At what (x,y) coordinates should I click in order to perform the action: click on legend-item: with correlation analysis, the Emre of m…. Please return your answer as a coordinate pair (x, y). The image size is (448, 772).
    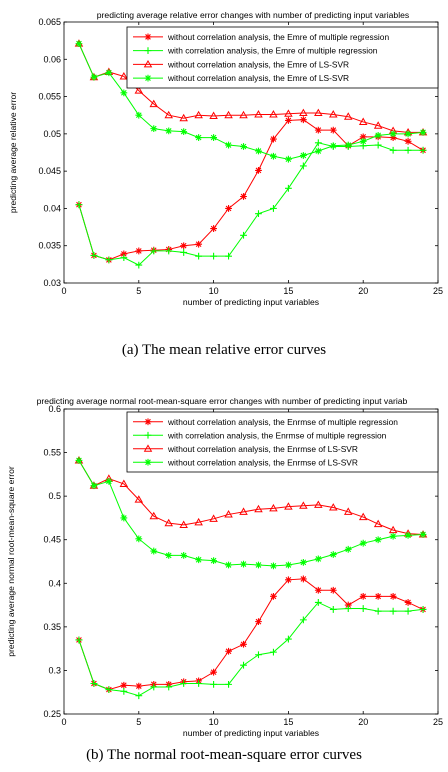
    Looking at the image, I should click on (255, 51).